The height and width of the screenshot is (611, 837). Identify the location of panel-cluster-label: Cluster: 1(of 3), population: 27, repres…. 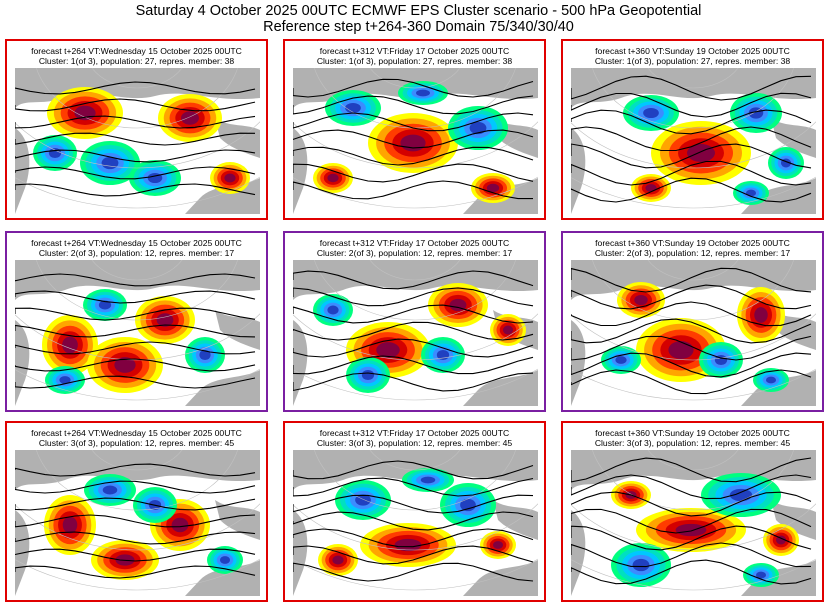
(414, 61).